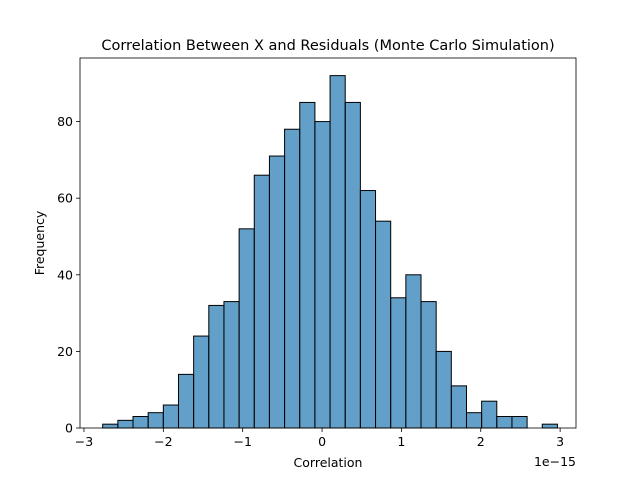 The image size is (640, 485). Describe the element at coordinates (555, 461) in the screenshot. I see `x-axis-offset-text: 1e−15` at that location.